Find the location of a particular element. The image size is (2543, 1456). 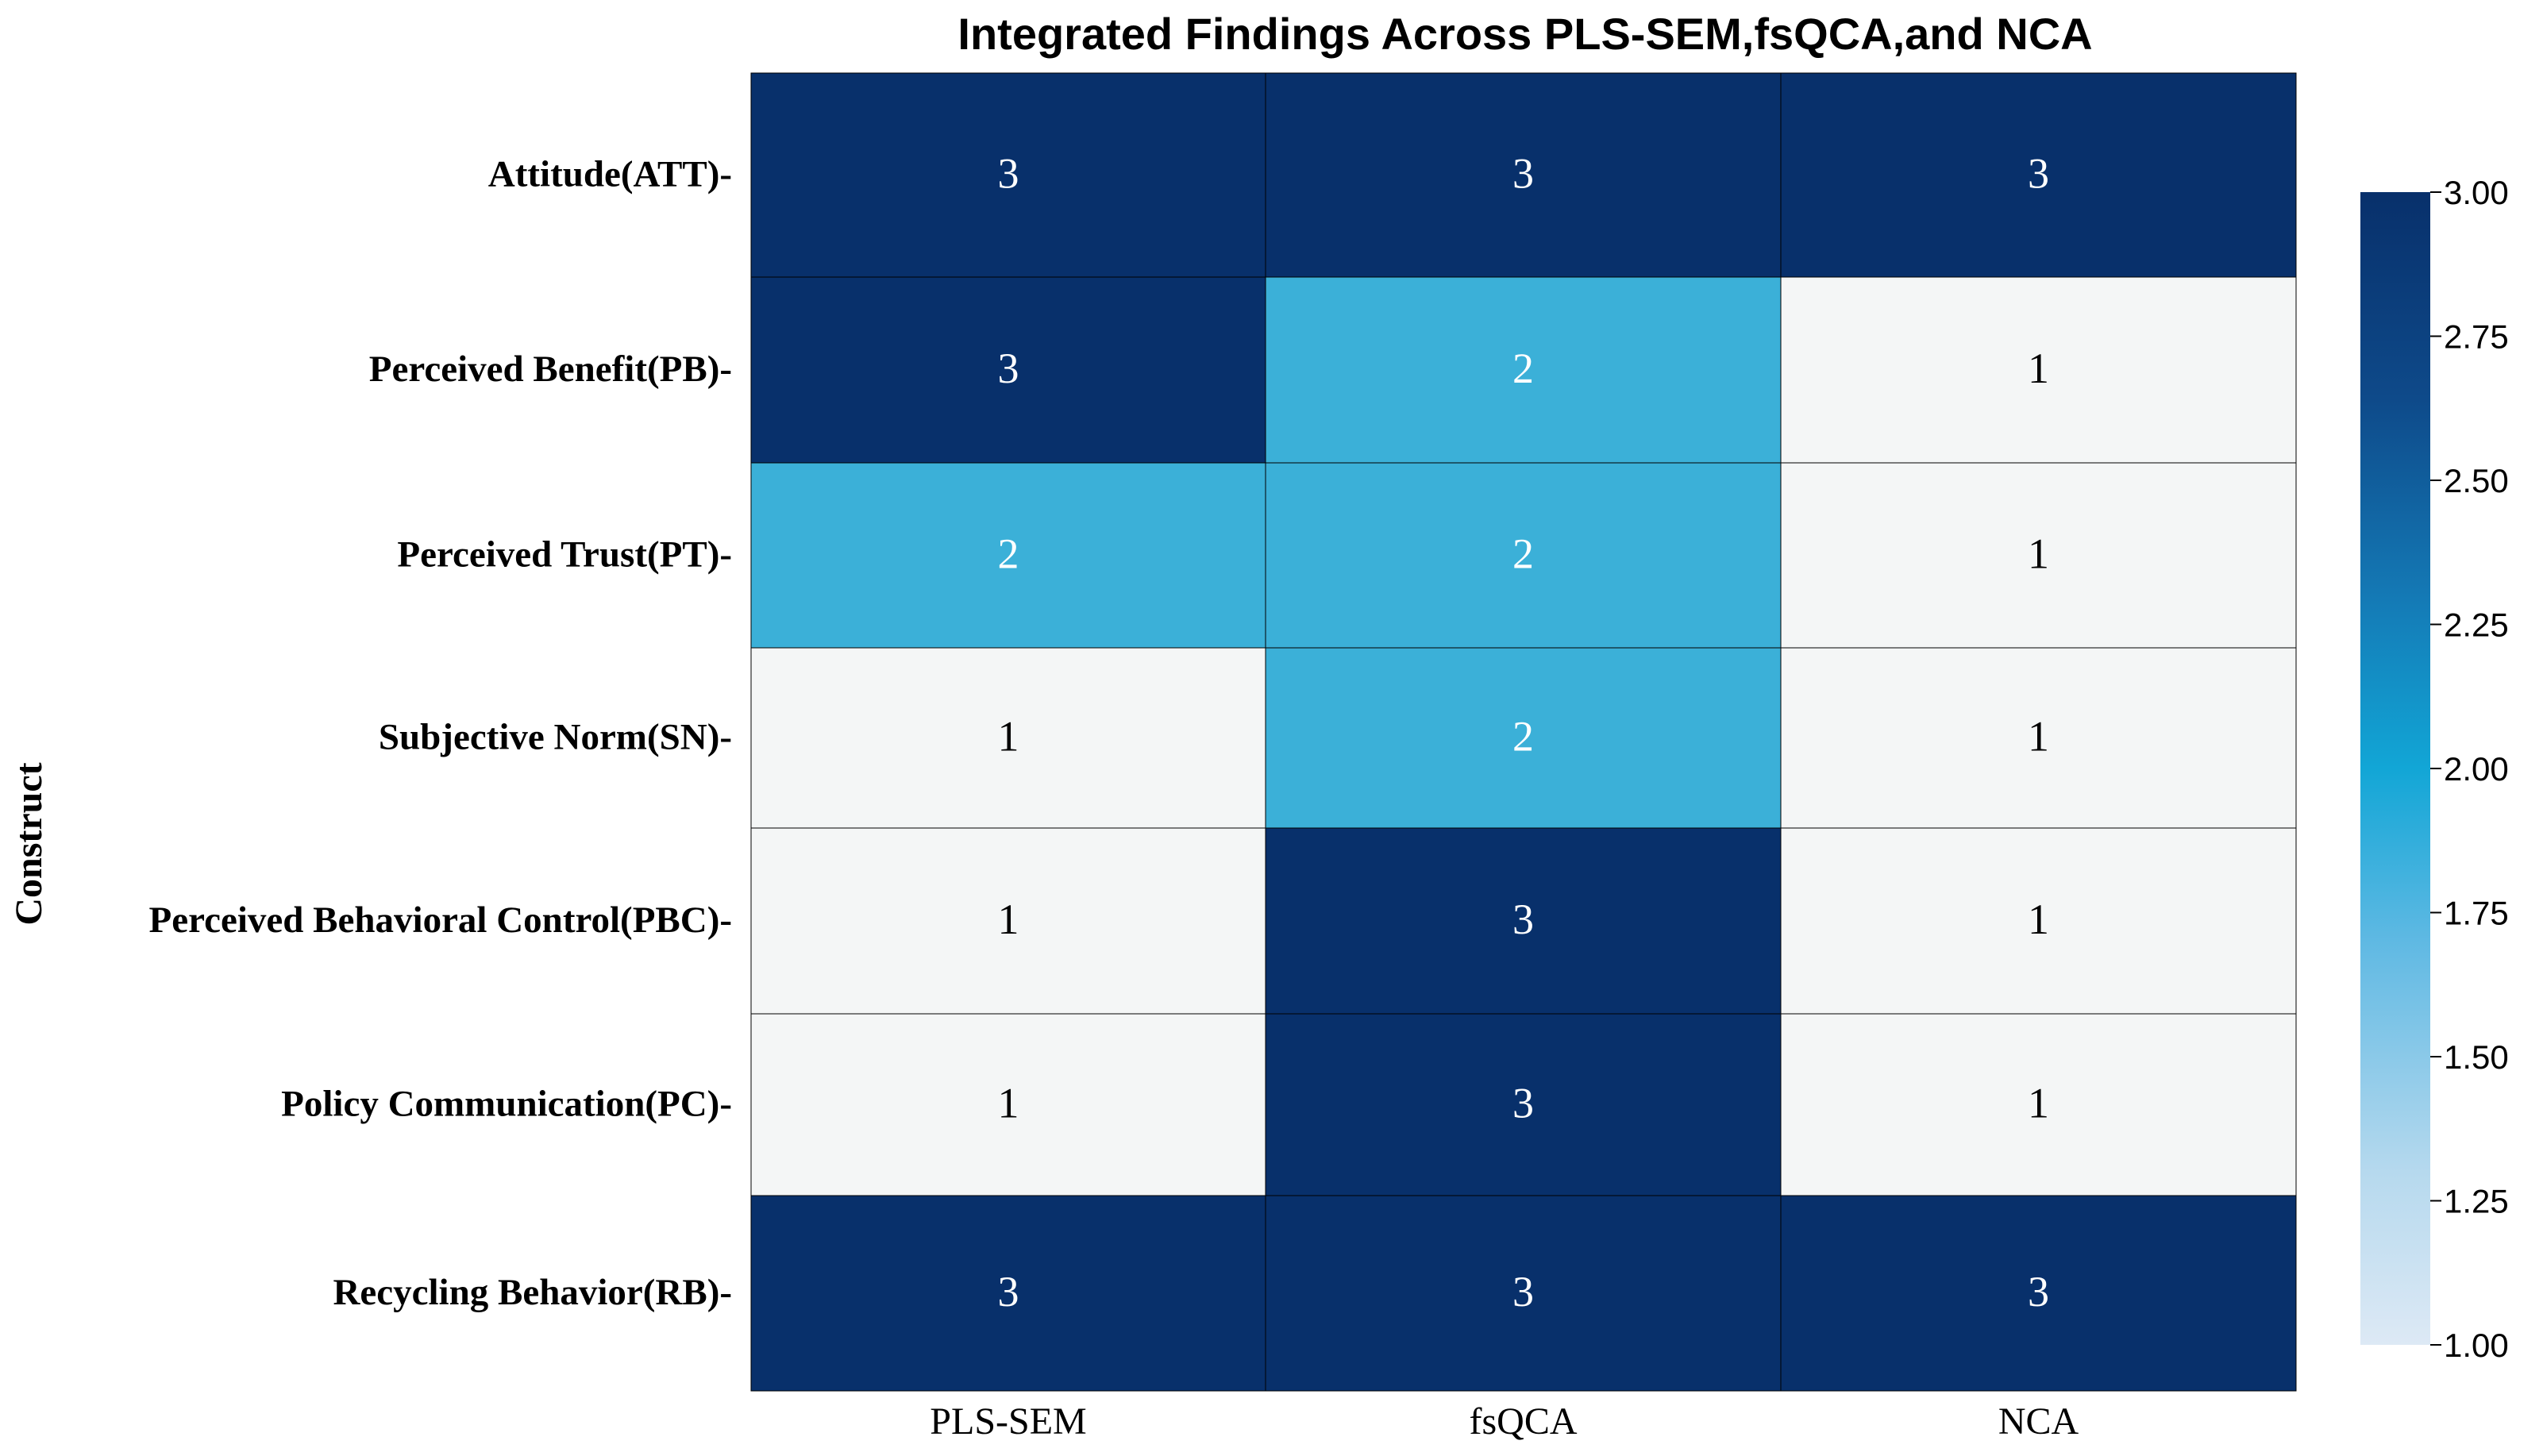

colorbar-tick-label: 2.25 is located at coordinates (2476, 625).